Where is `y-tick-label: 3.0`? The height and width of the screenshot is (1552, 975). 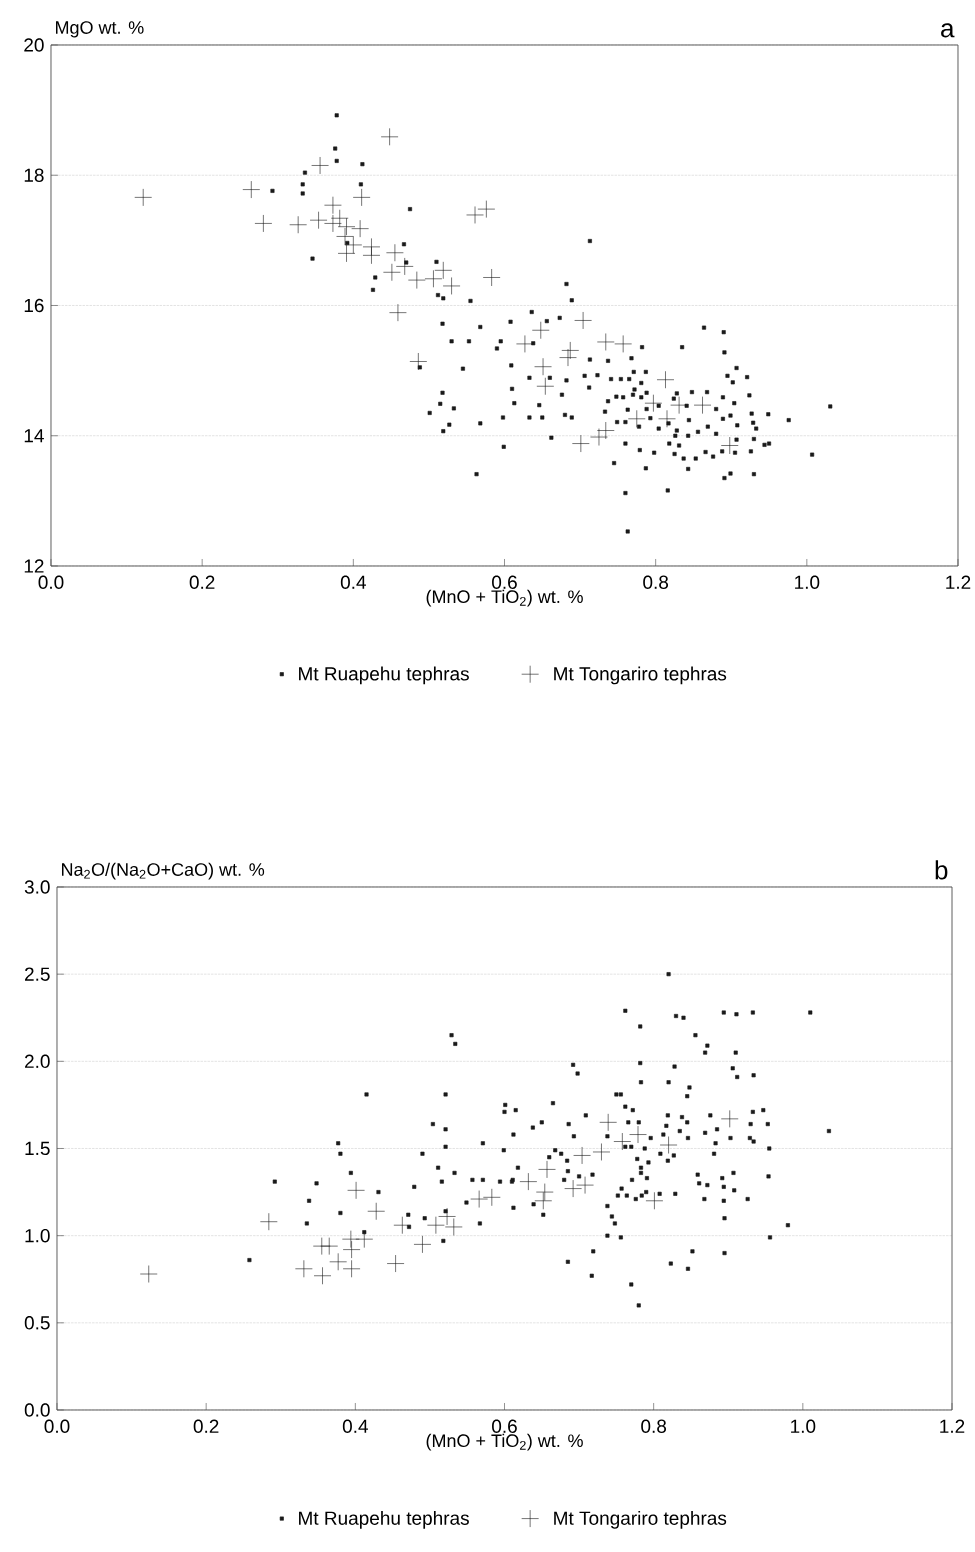 y-tick-label: 3.0 is located at coordinates (37, 887).